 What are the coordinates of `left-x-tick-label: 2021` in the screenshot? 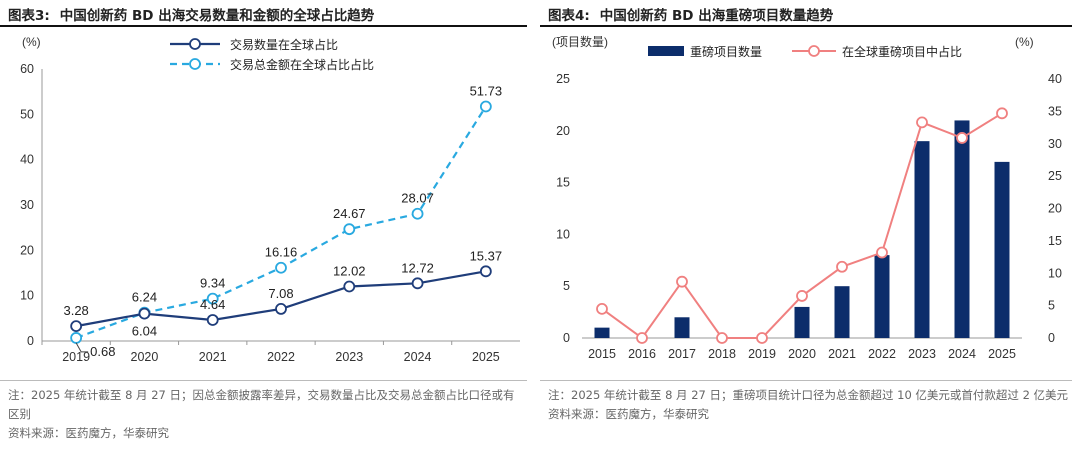 It's located at (213, 357).